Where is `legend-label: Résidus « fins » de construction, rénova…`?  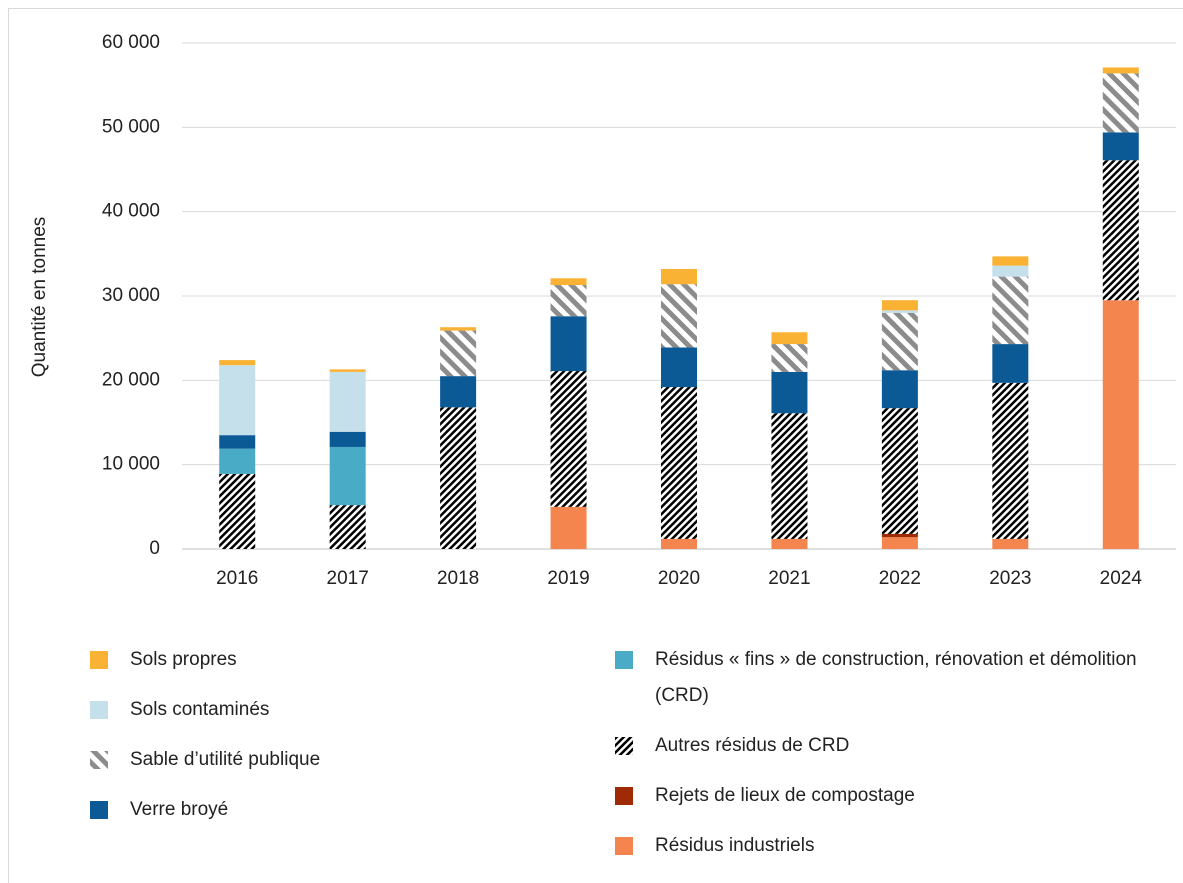 legend-label: Résidus « fins » de construction, rénova… is located at coordinates (896, 677).